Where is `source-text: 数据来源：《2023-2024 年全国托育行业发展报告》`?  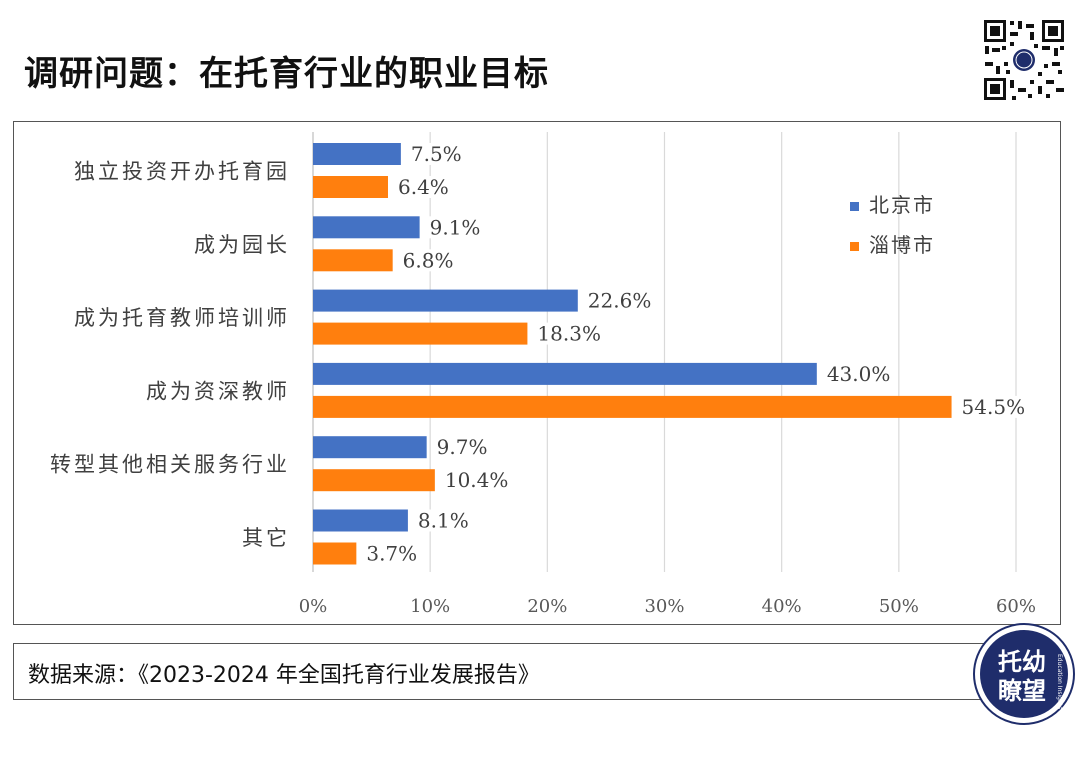 source-text: 数据来源：《2023-2024 年全国托育行业发展报告》 is located at coordinates (284, 675).